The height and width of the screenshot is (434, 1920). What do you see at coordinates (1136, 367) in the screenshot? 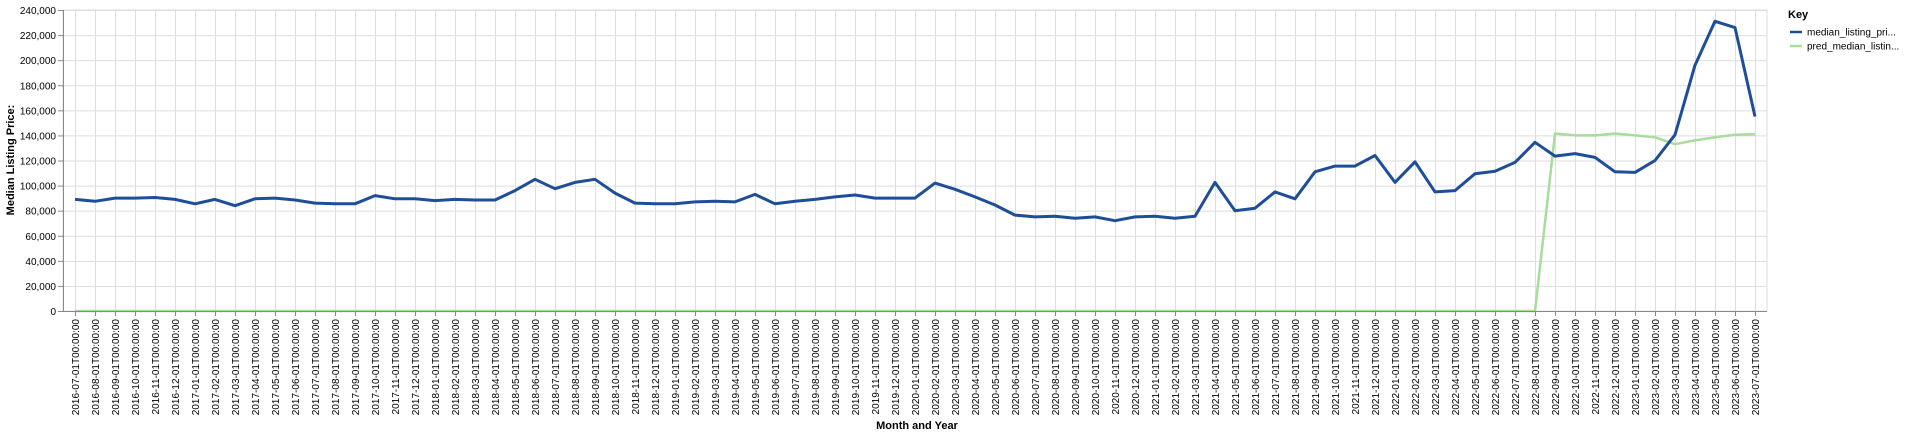
I see `x-tick-label: 2020-12-01T00:00:00` at bounding box center [1136, 367].